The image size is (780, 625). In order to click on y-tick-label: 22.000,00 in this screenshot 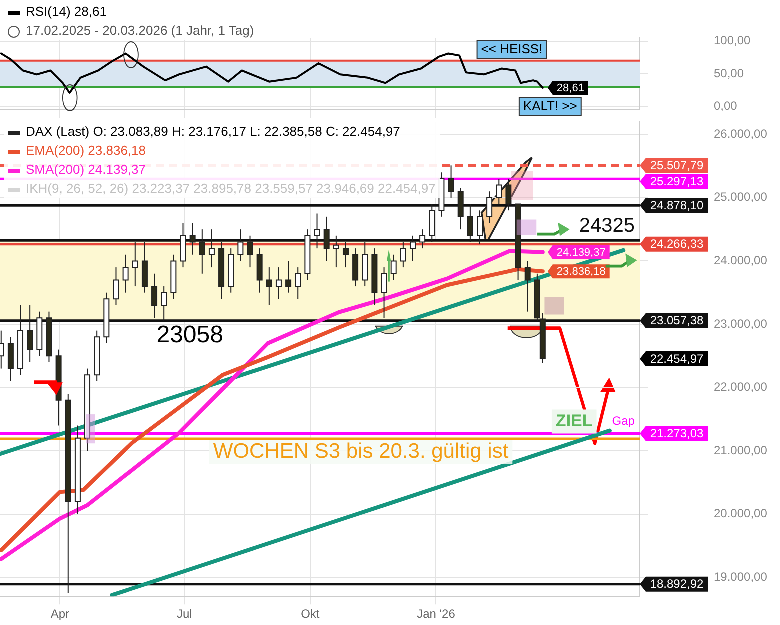, I will do `click(741, 387)`.